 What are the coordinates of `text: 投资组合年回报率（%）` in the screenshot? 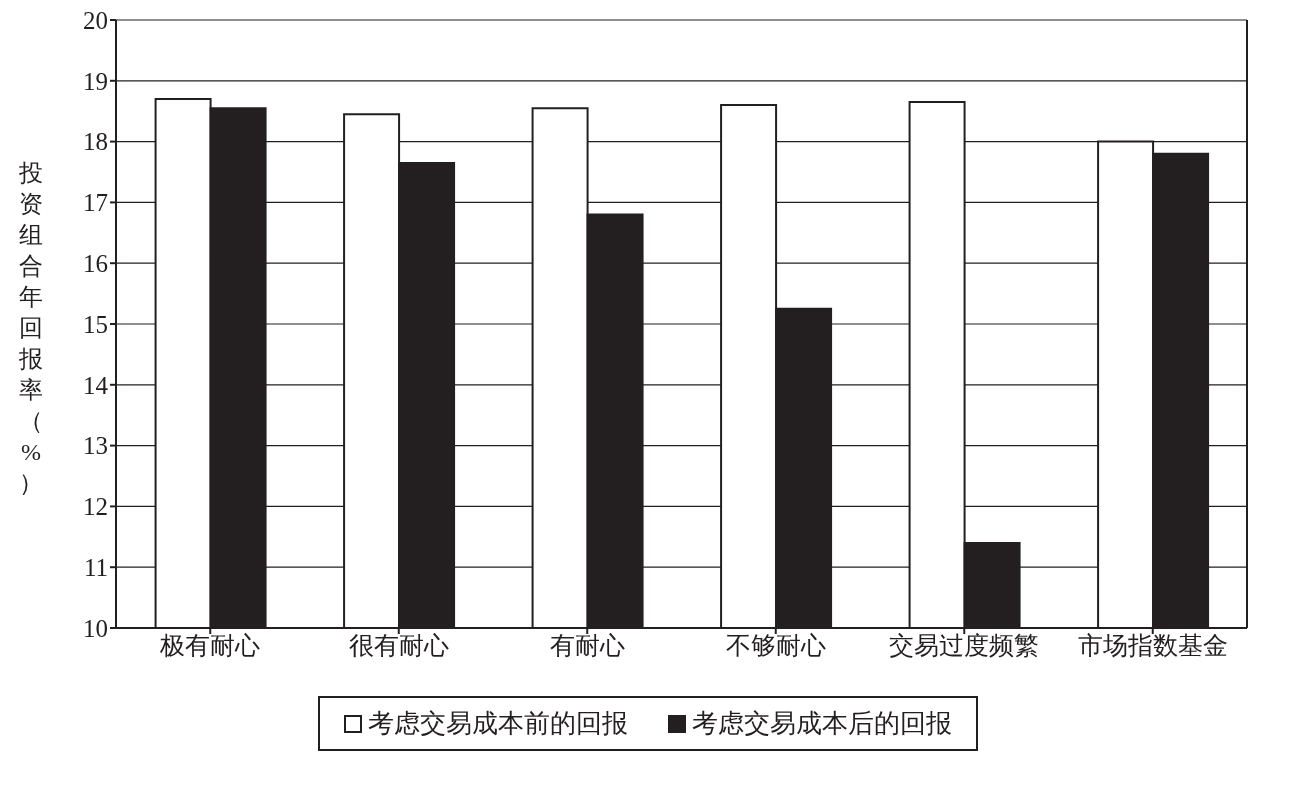 It's located at (31, 328).